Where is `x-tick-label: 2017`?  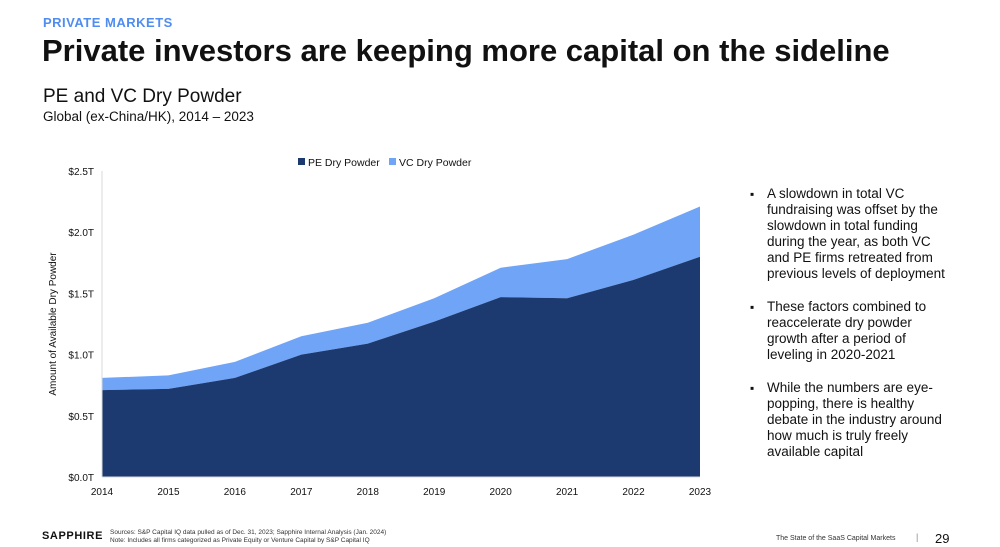 x-tick-label: 2017 is located at coordinates (301, 492).